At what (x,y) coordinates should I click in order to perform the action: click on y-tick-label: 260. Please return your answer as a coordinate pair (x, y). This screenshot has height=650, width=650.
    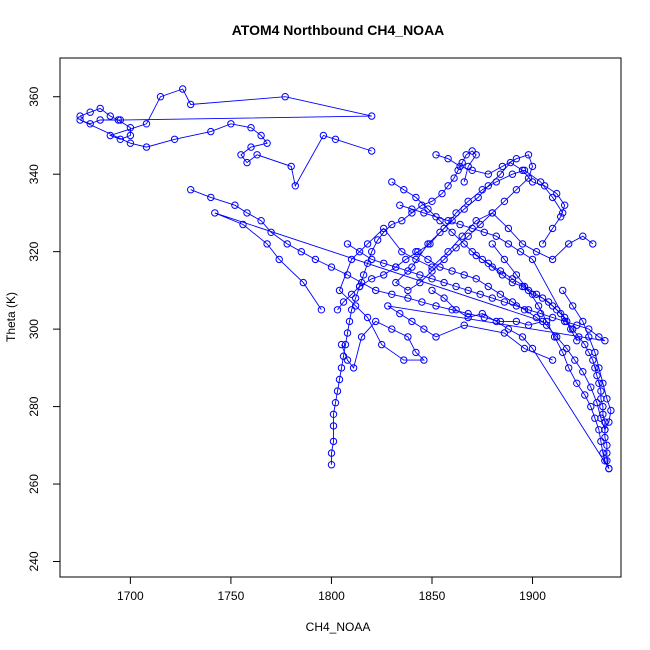
    Looking at the image, I should click on (34, 484).